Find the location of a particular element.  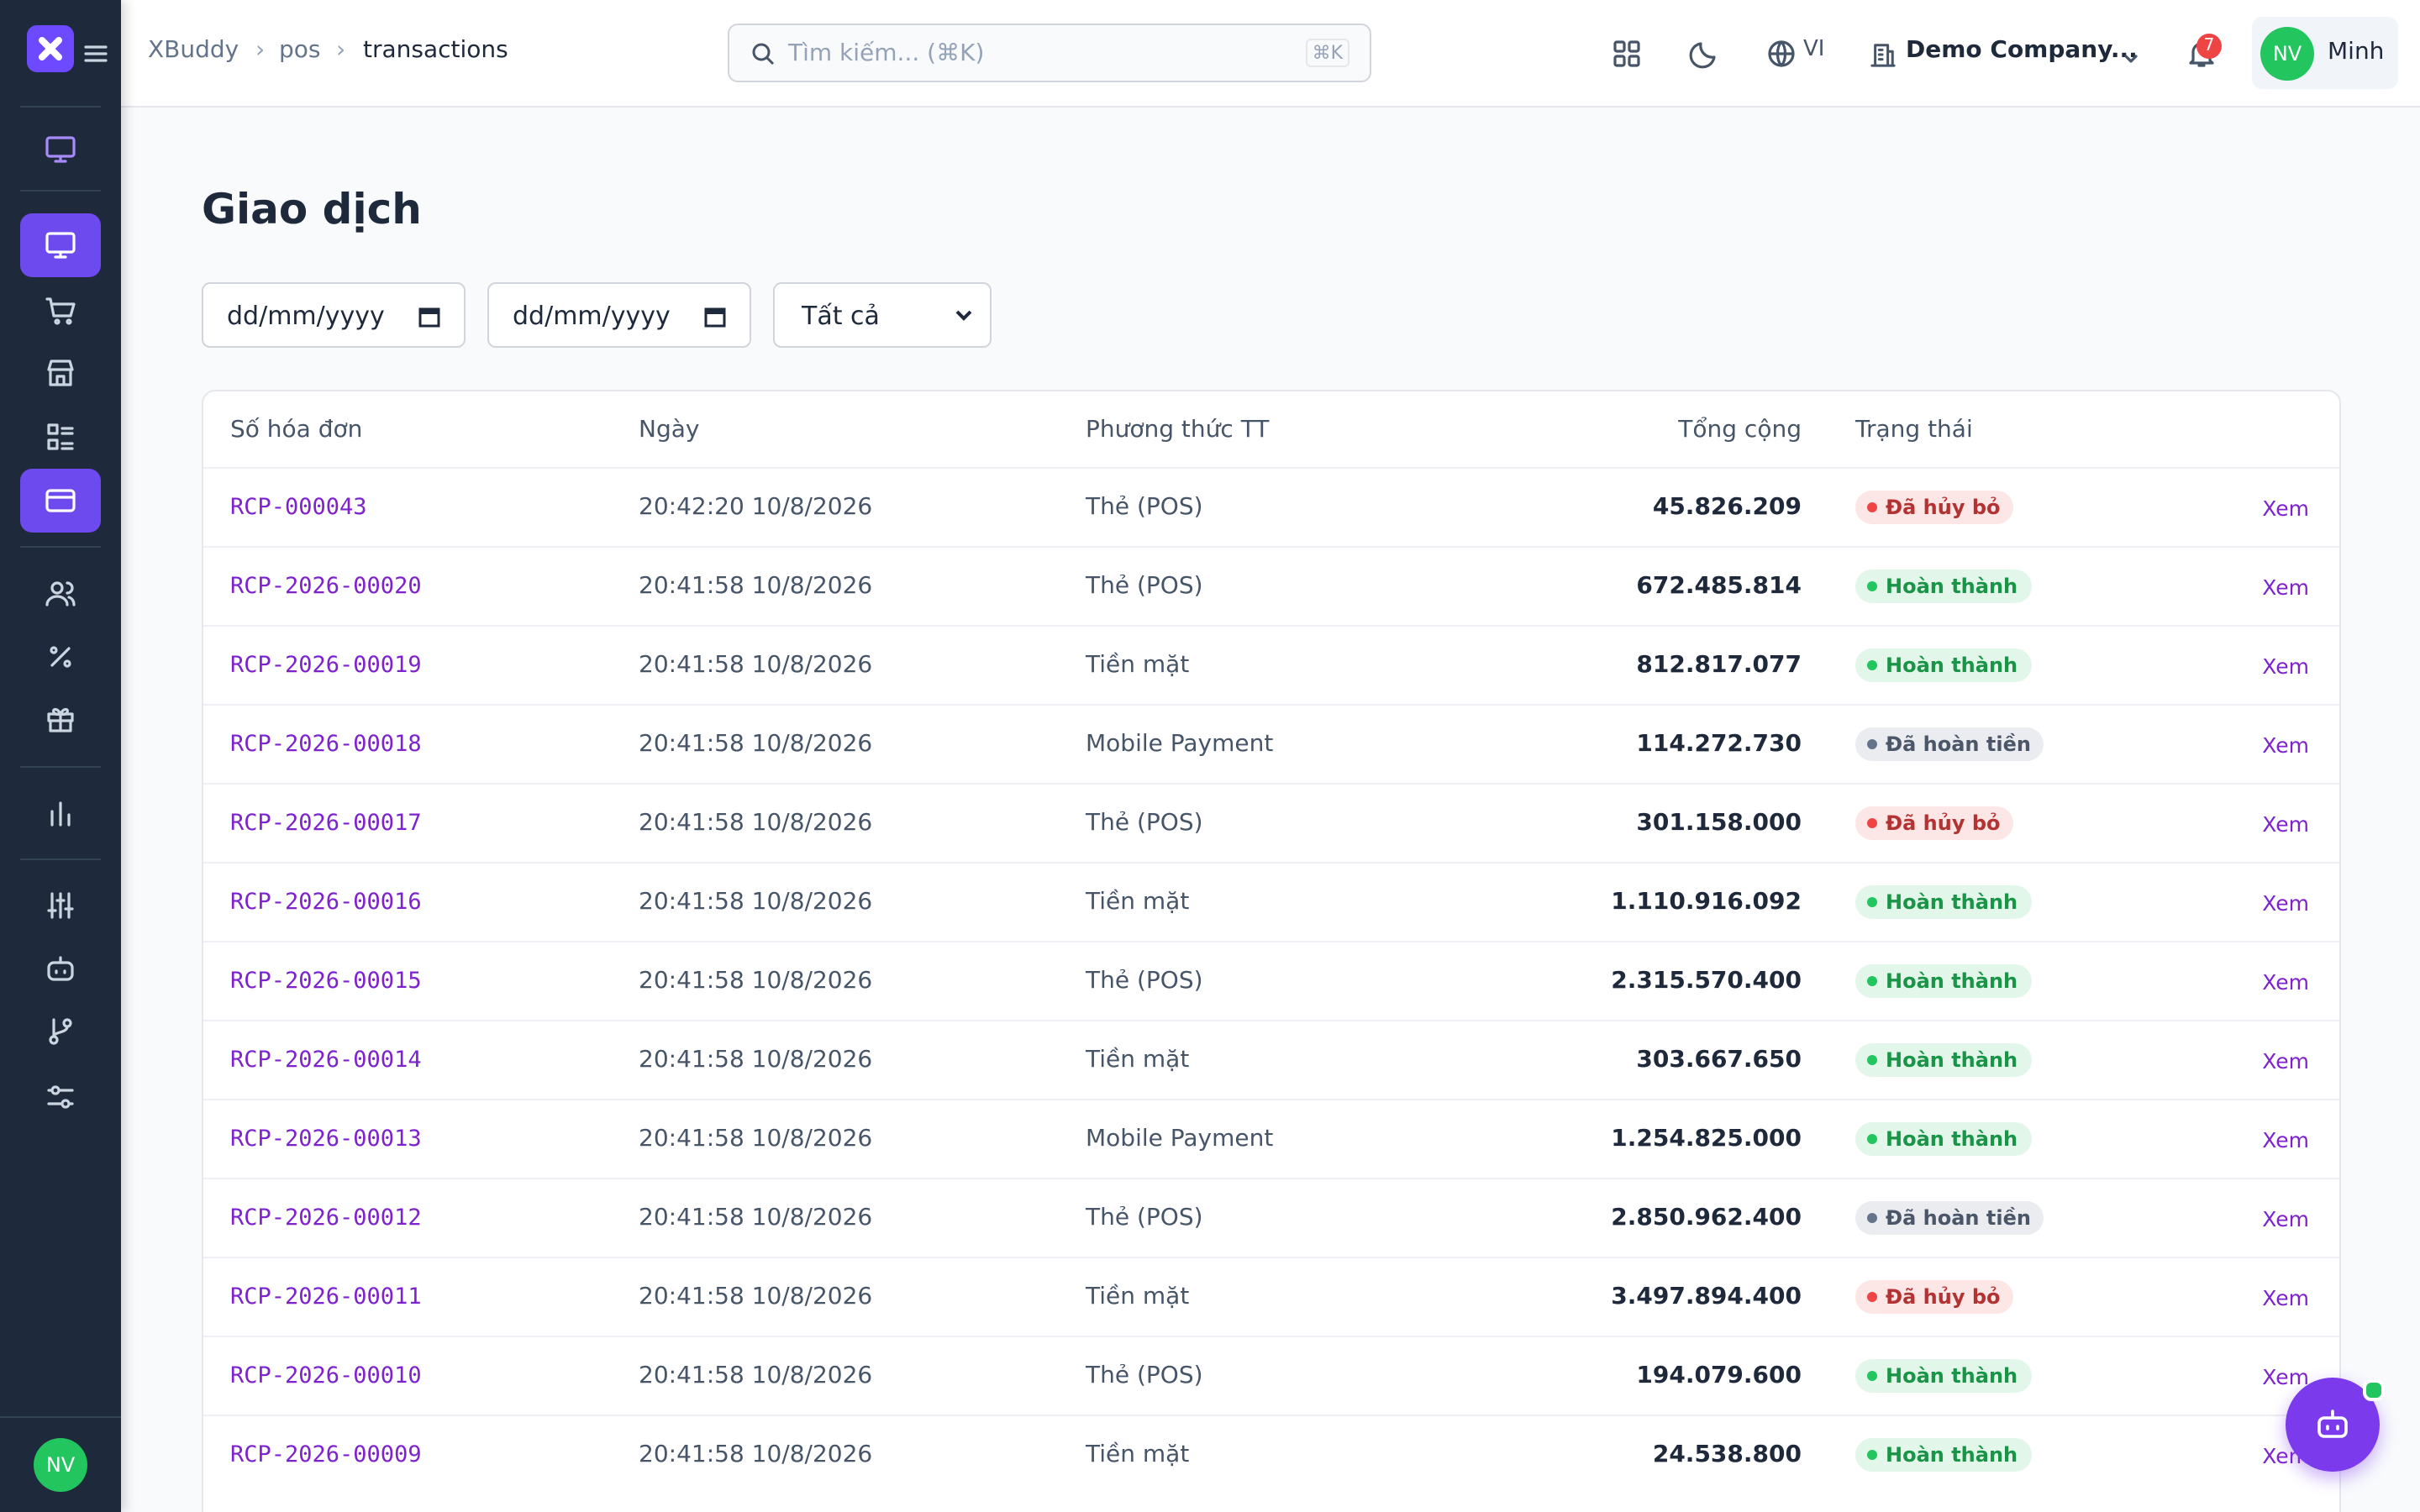

invoice-id: RCP-2026-00020 is located at coordinates (326, 586).